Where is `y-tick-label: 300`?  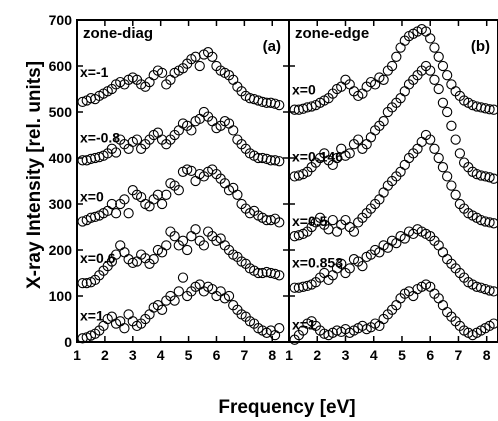 y-tick-label: 300 is located at coordinates (61, 204).